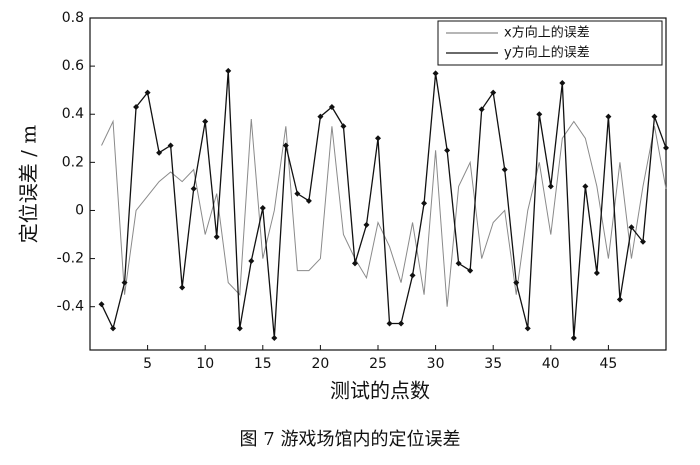 The width and height of the screenshot is (700, 465). Describe the element at coordinates (380, 391) in the screenshot. I see `x-axis-label: 测试的点数` at that location.